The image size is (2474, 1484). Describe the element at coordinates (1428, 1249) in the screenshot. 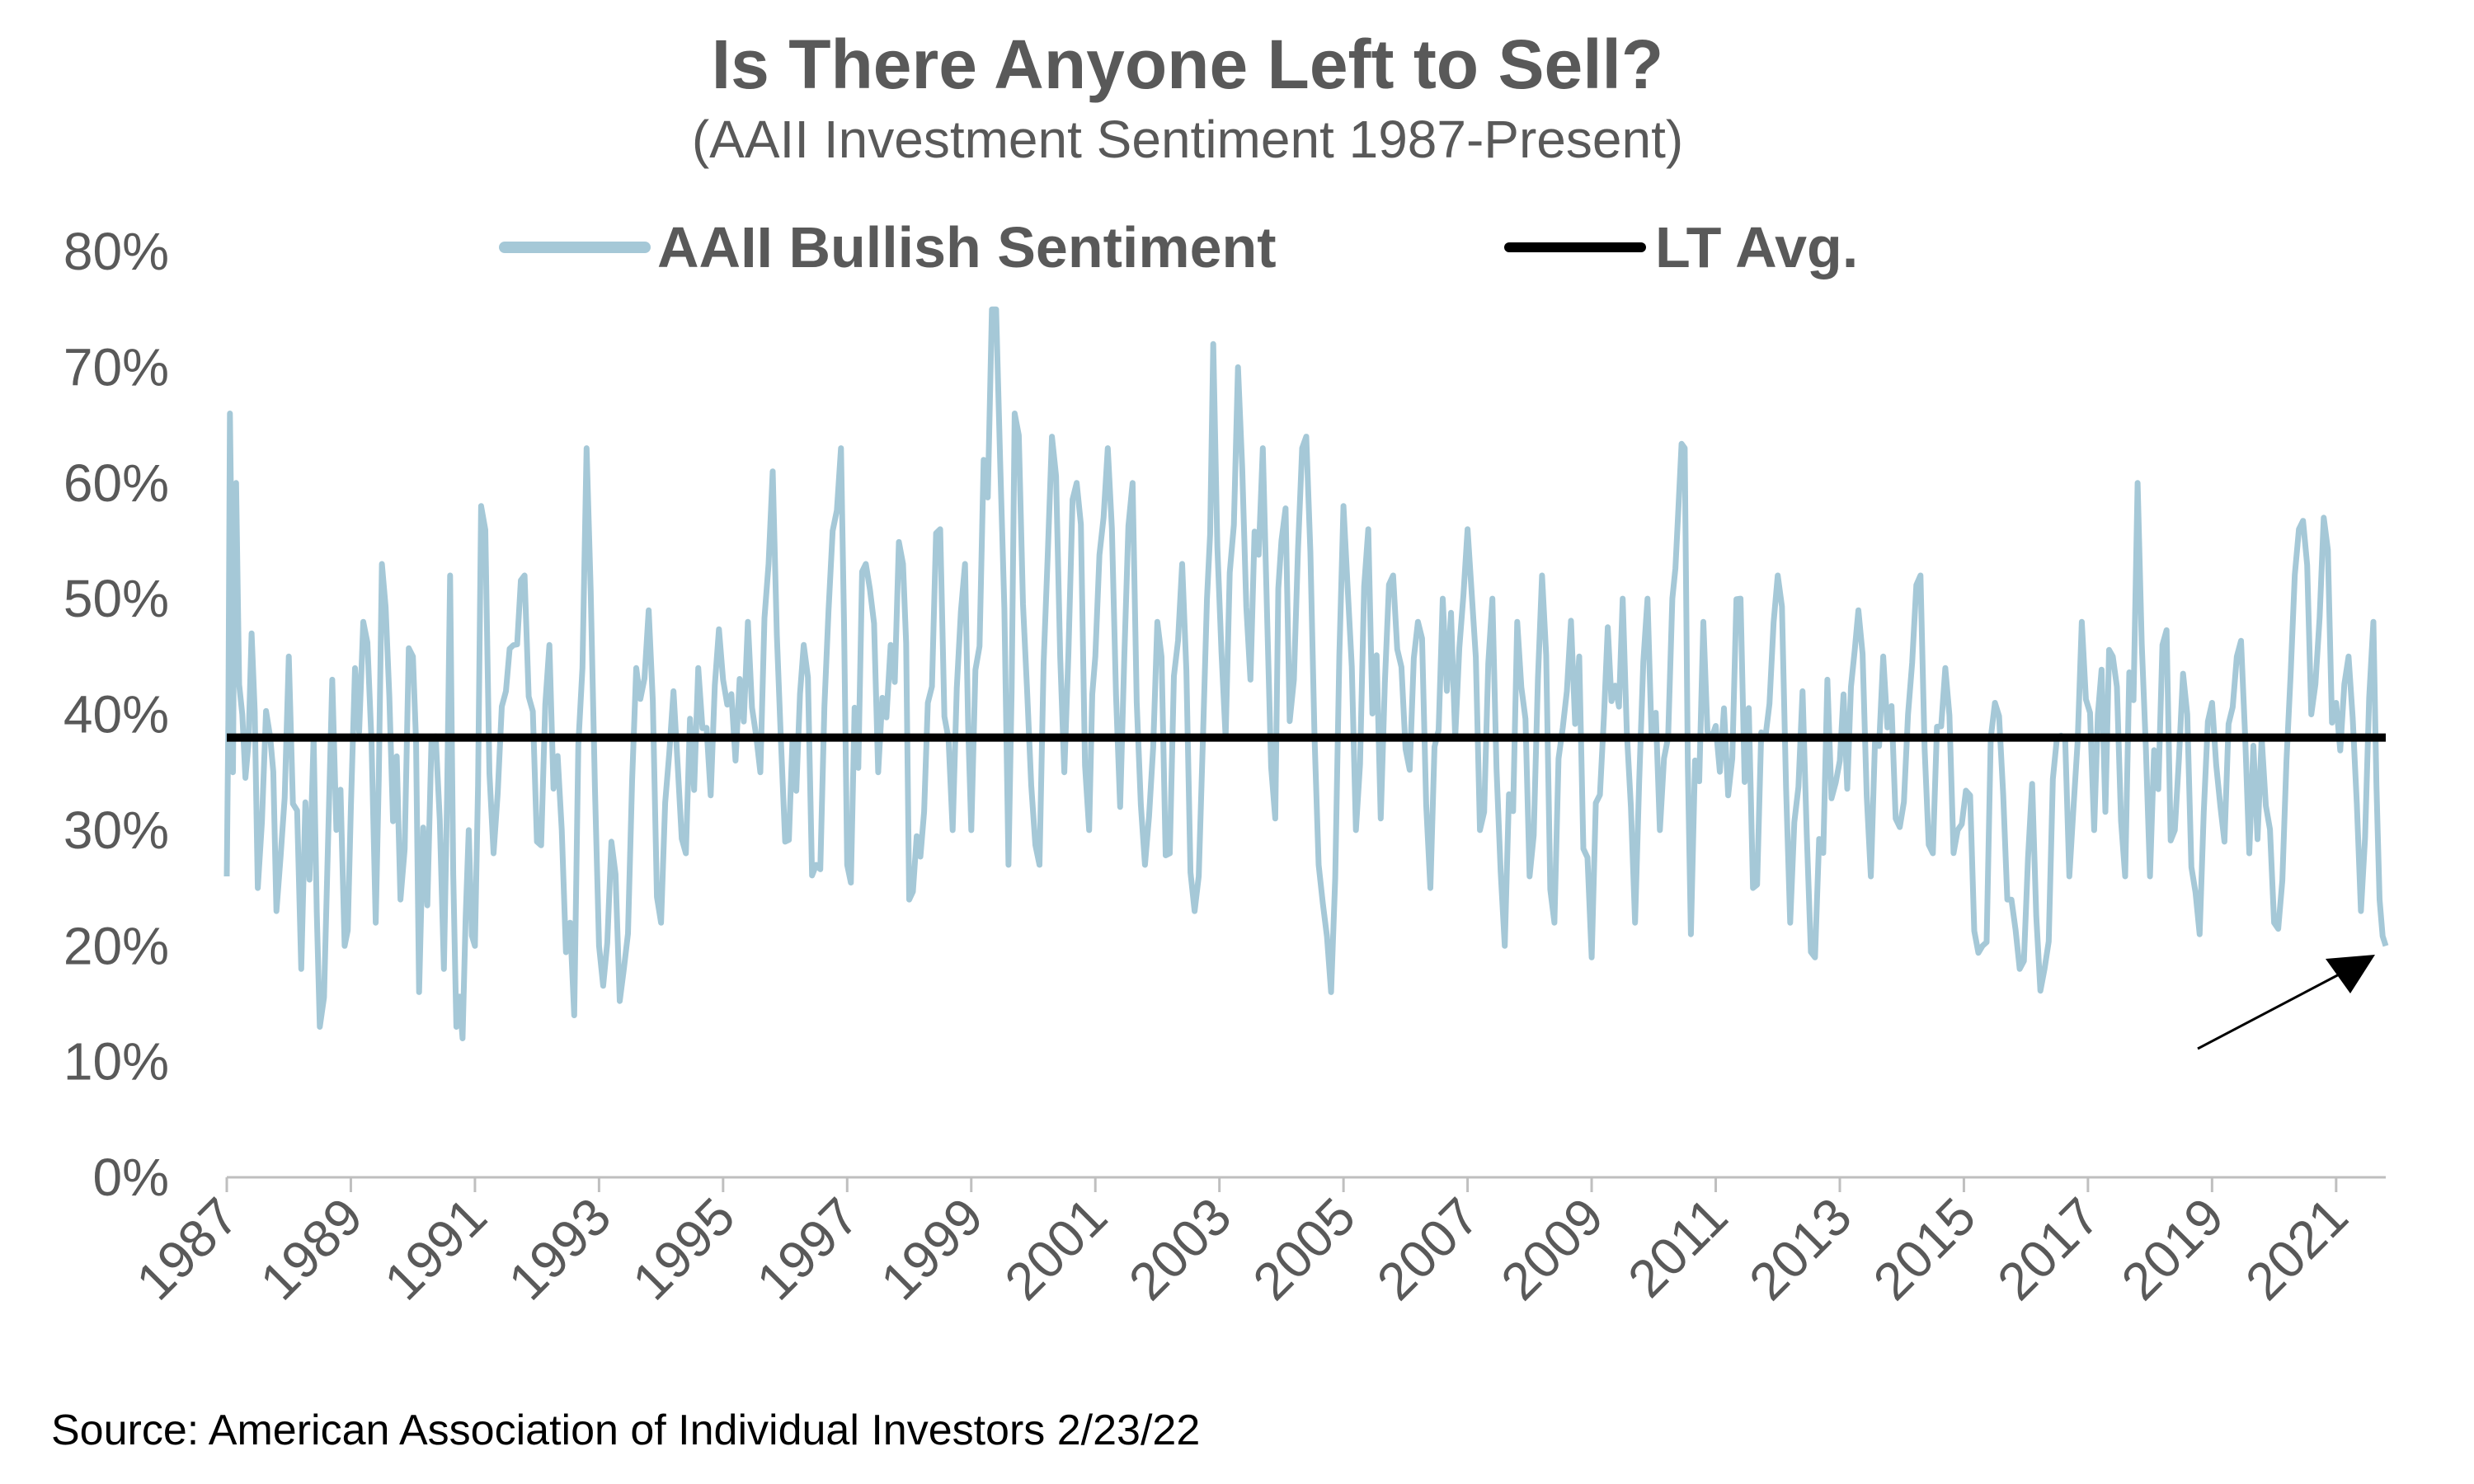

I see `x-tick-label: 2007` at that location.